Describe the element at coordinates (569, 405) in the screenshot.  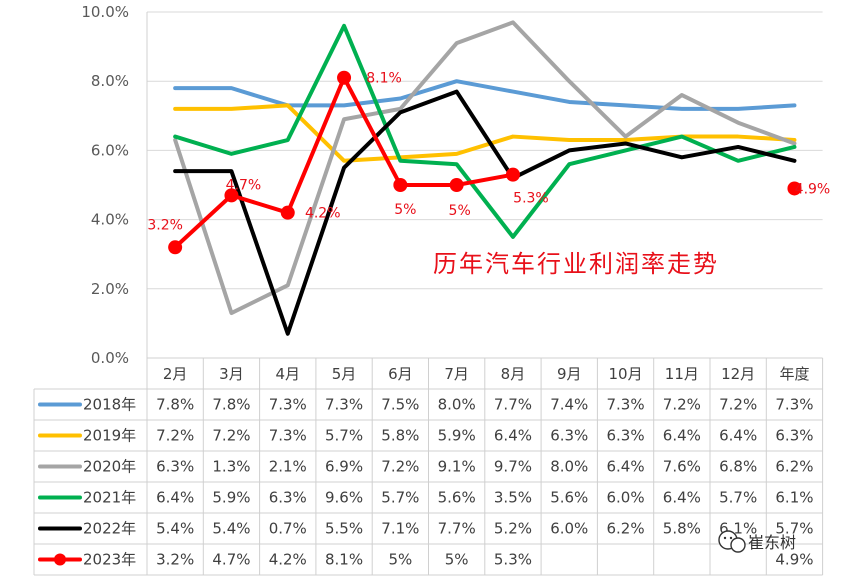
I see `table-cell: 7.4%` at that location.